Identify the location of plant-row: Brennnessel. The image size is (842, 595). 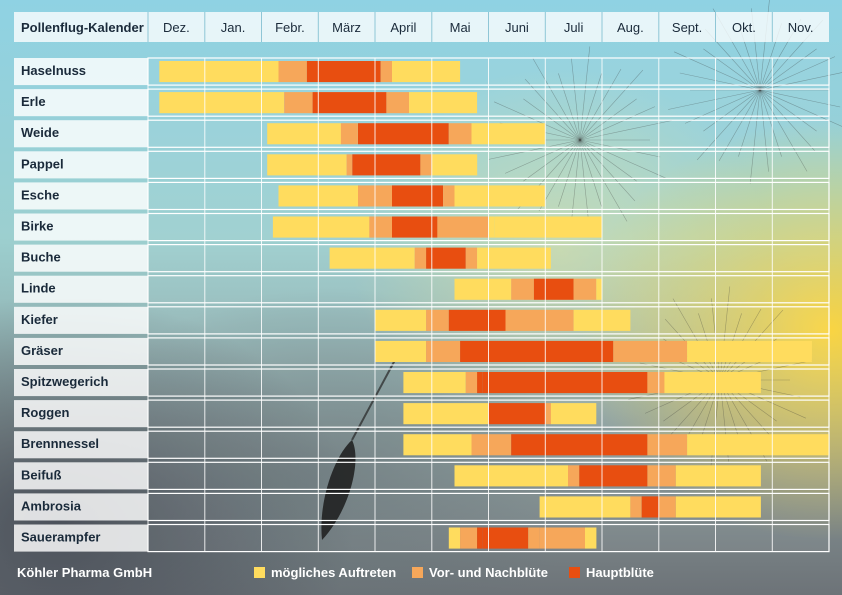
(422, 444).